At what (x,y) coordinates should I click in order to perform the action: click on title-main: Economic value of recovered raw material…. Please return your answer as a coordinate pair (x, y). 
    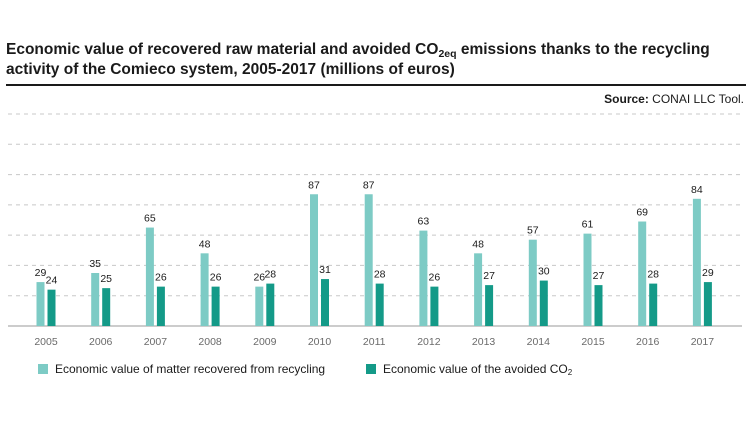
    Looking at the image, I should click on (222, 49).